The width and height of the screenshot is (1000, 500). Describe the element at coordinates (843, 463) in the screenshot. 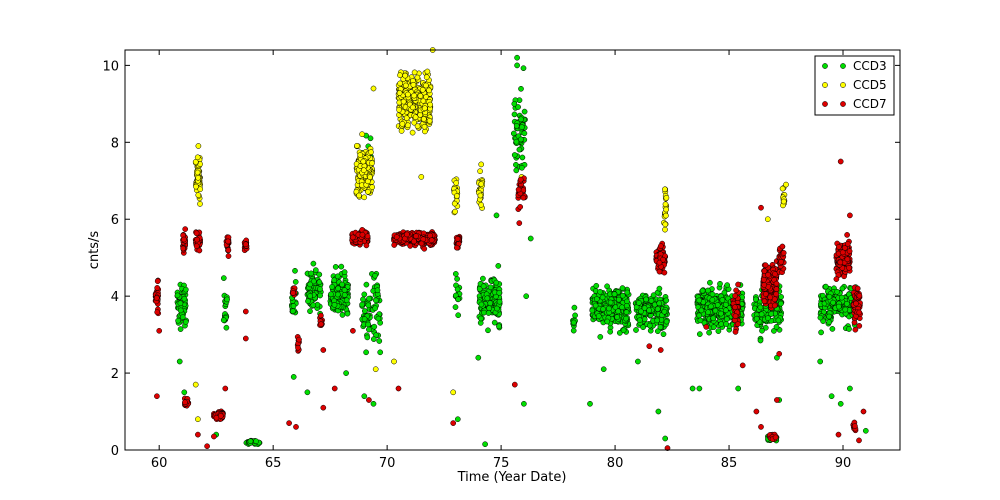

I see `x-tick-label: 90` at that location.